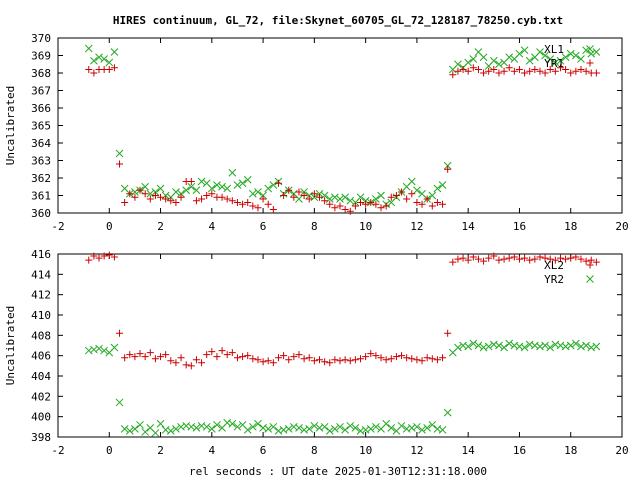 Image resolution: width=640 pixels, height=480 pixels. Describe the element at coordinates (10, 345) in the screenshot. I see `y-axis-label: Uncalibrated` at that location.